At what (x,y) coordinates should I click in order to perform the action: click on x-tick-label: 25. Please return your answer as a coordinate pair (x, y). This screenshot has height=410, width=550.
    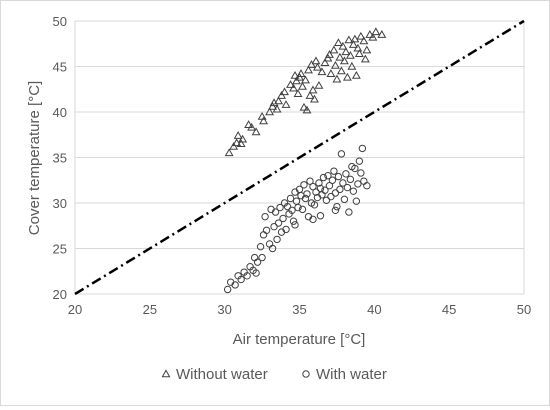
    Looking at the image, I should click on (150, 309).